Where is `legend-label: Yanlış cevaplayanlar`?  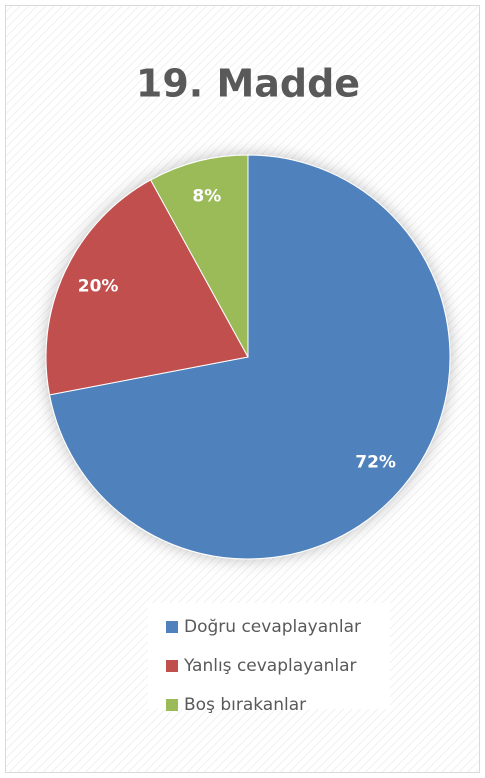
legend-label: Yanlış cevaplayanlar is located at coordinates (270, 666).